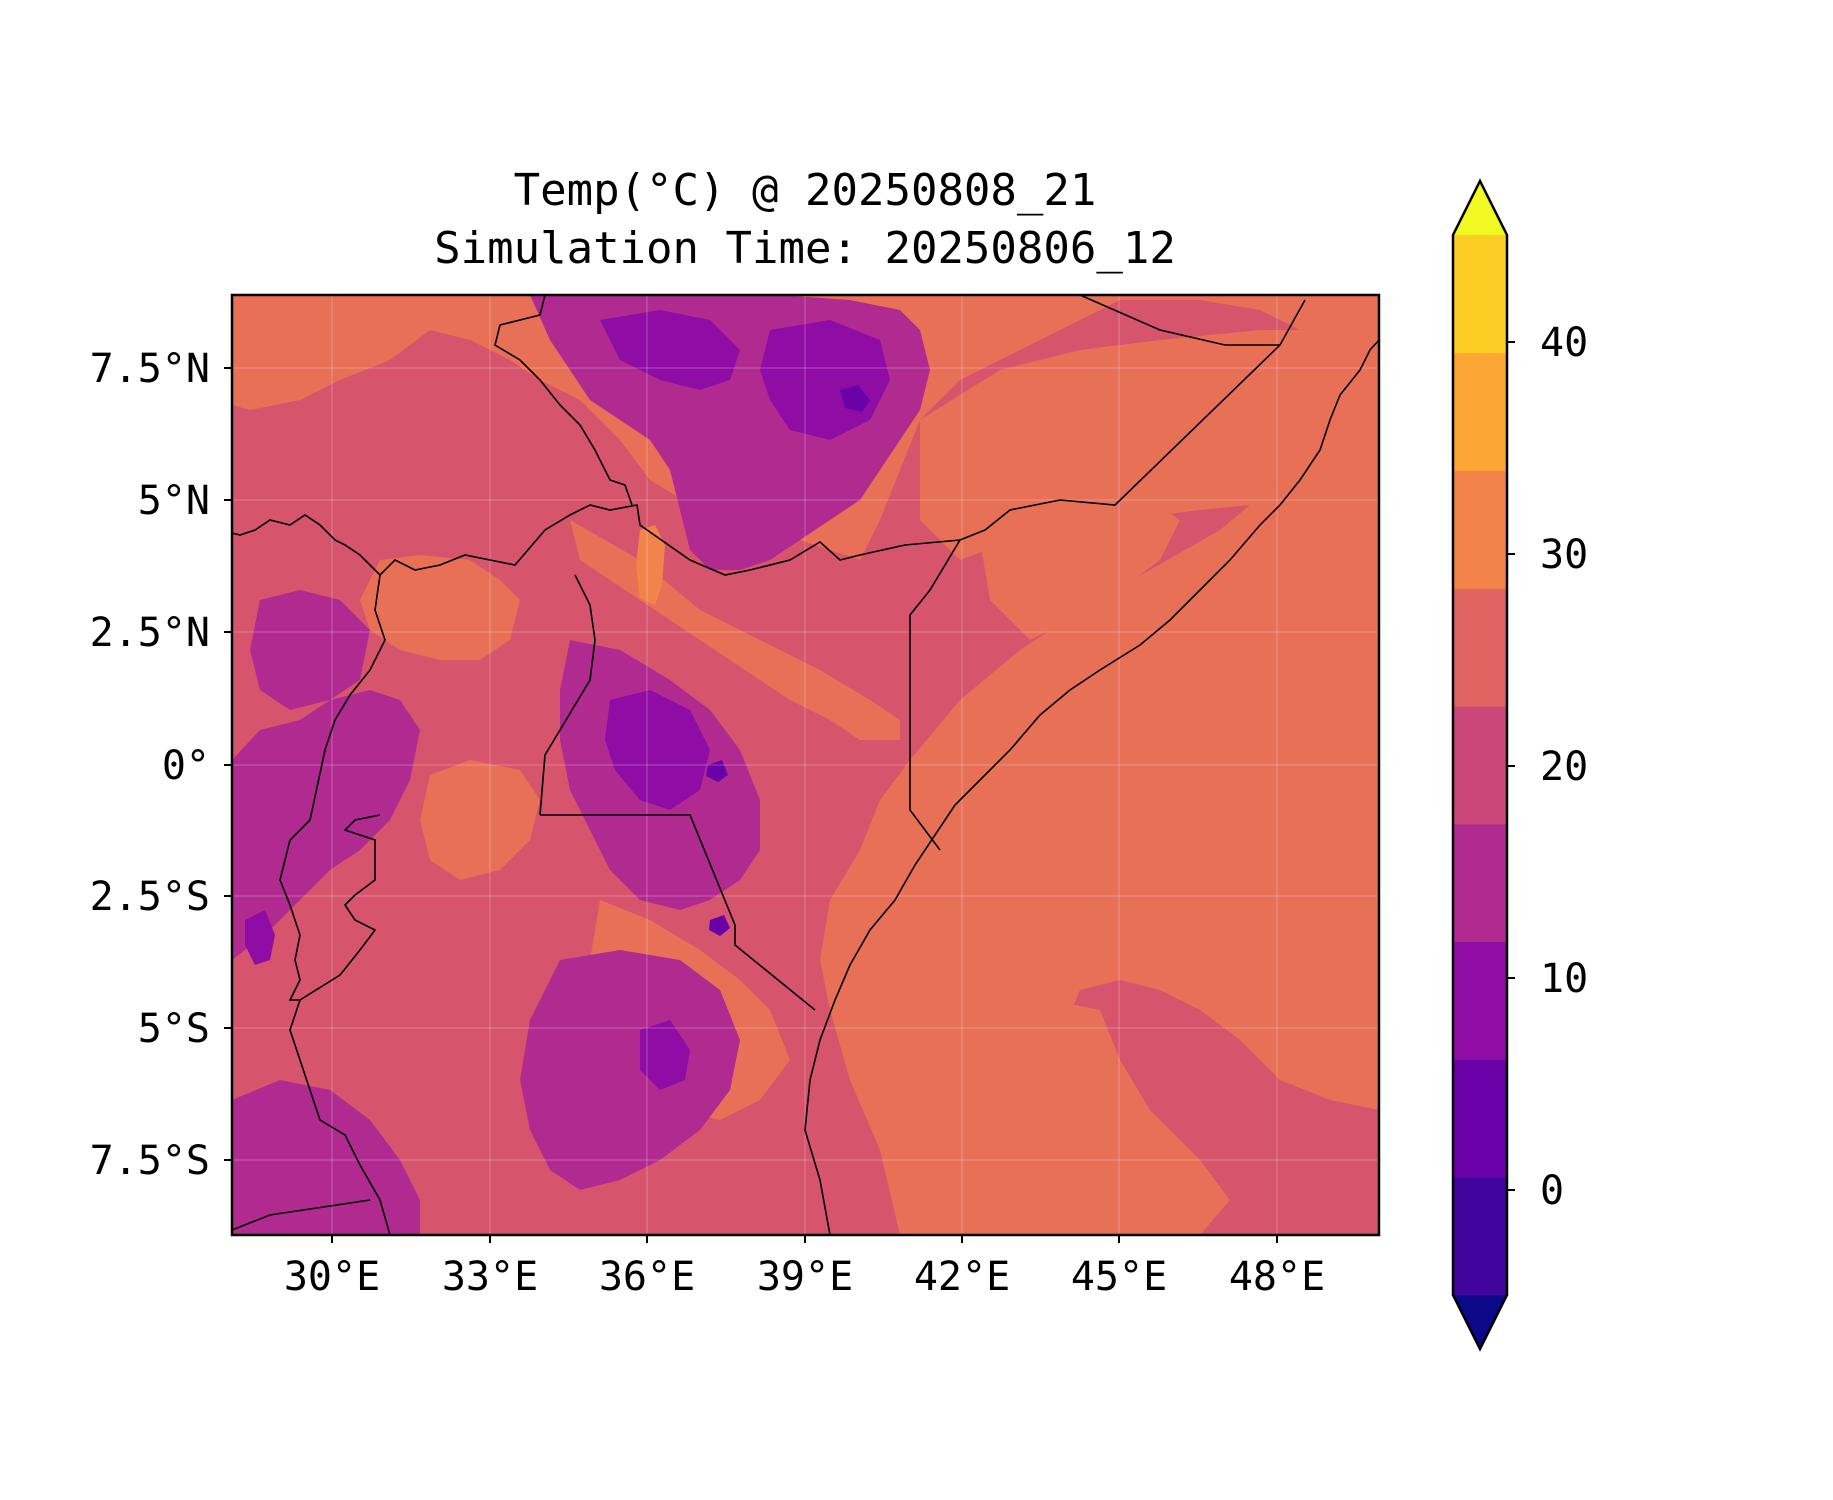 The height and width of the screenshot is (1500, 1833). What do you see at coordinates (1552, 1191) in the screenshot?
I see `colorbar-tick-label: 0` at bounding box center [1552, 1191].